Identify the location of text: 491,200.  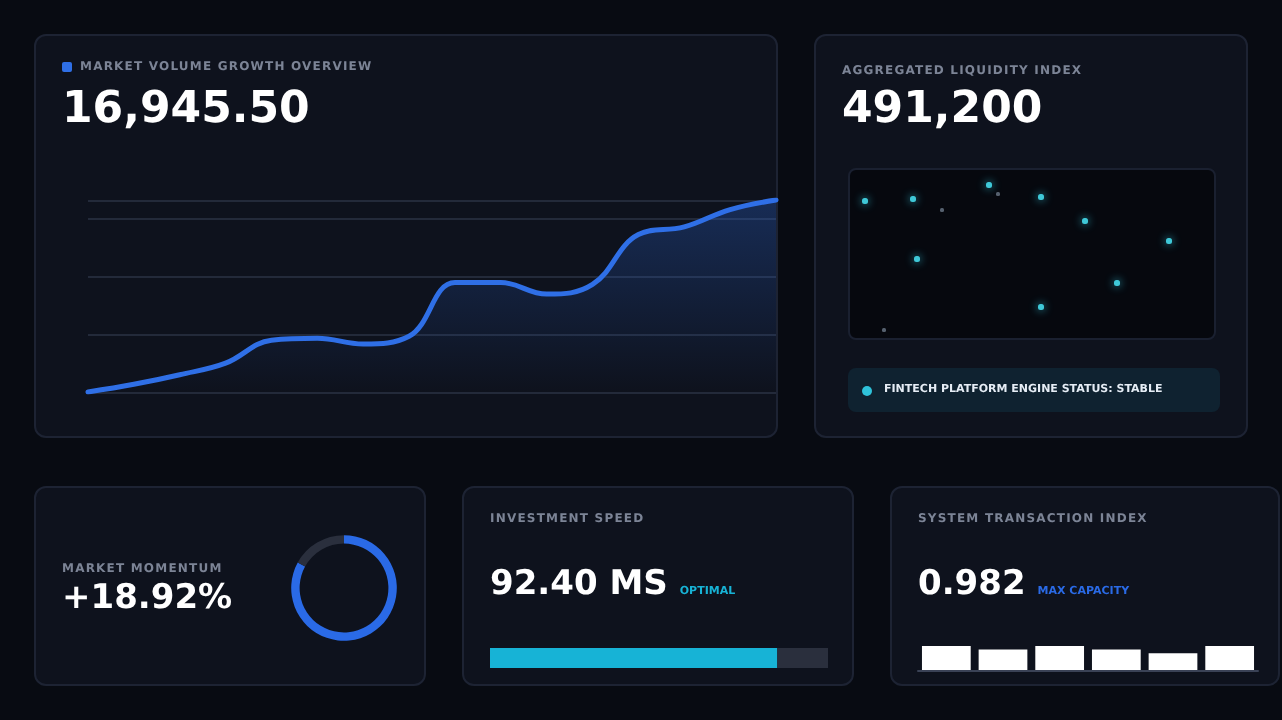
(942, 109).